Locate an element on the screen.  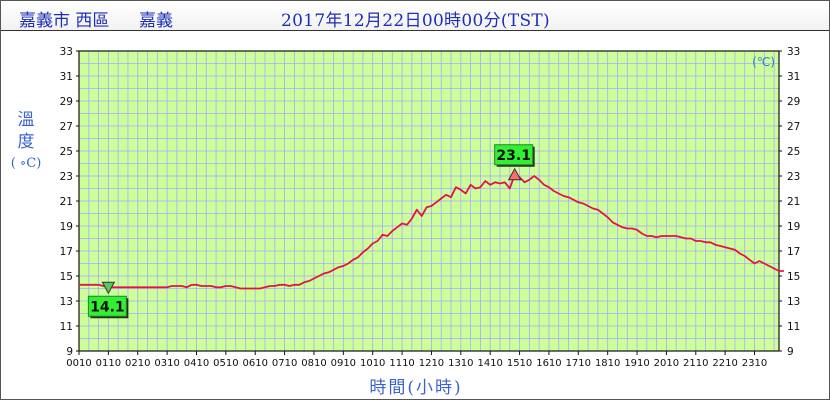
x-tick-label: 0610 is located at coordinates (254, 363).